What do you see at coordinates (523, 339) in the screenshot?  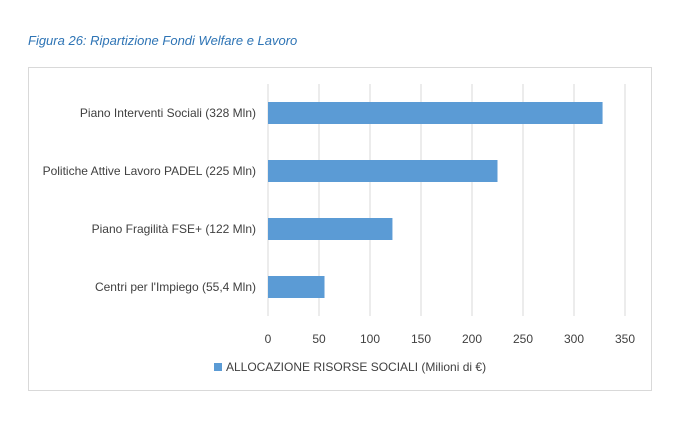 I see `x-tick-label: 250` at bounding box center [523, 339].